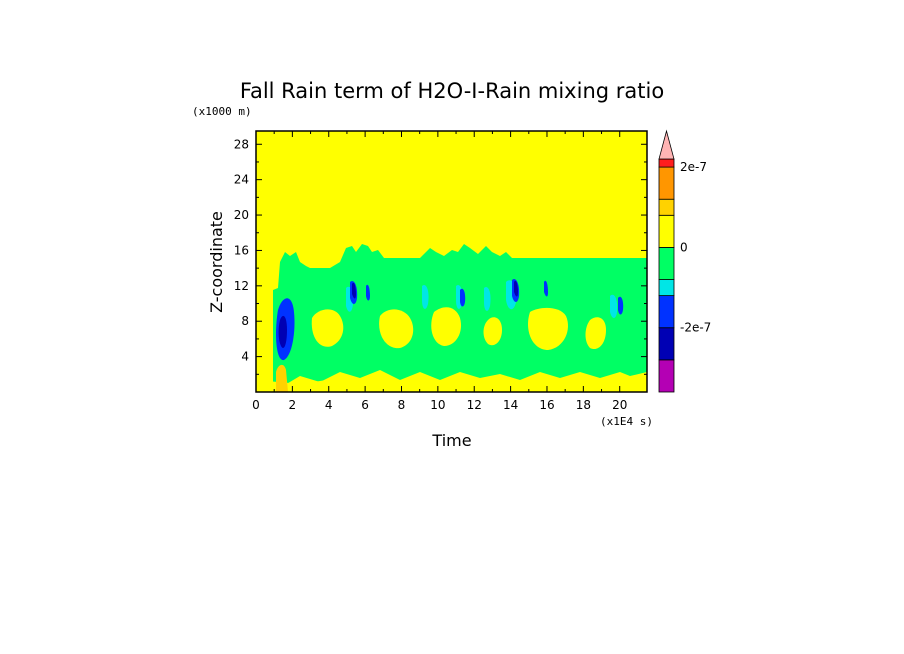 This screenshot has width=904, height=654. I want to click on x-tick-label: 14, so click(510, 405).